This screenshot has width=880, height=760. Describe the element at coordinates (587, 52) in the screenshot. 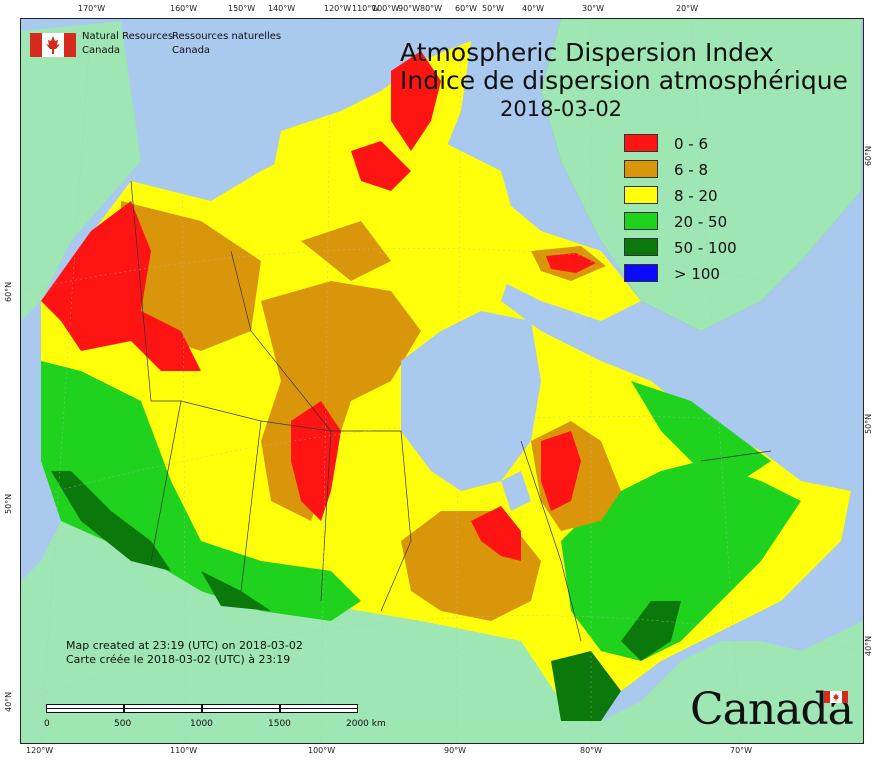

I see `map-title-en: Atmospheric Dispersion Index` at that location.